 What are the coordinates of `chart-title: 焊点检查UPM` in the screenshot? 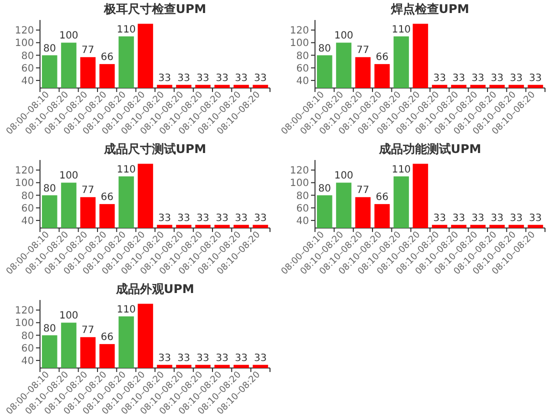 It's located at (430, 9).